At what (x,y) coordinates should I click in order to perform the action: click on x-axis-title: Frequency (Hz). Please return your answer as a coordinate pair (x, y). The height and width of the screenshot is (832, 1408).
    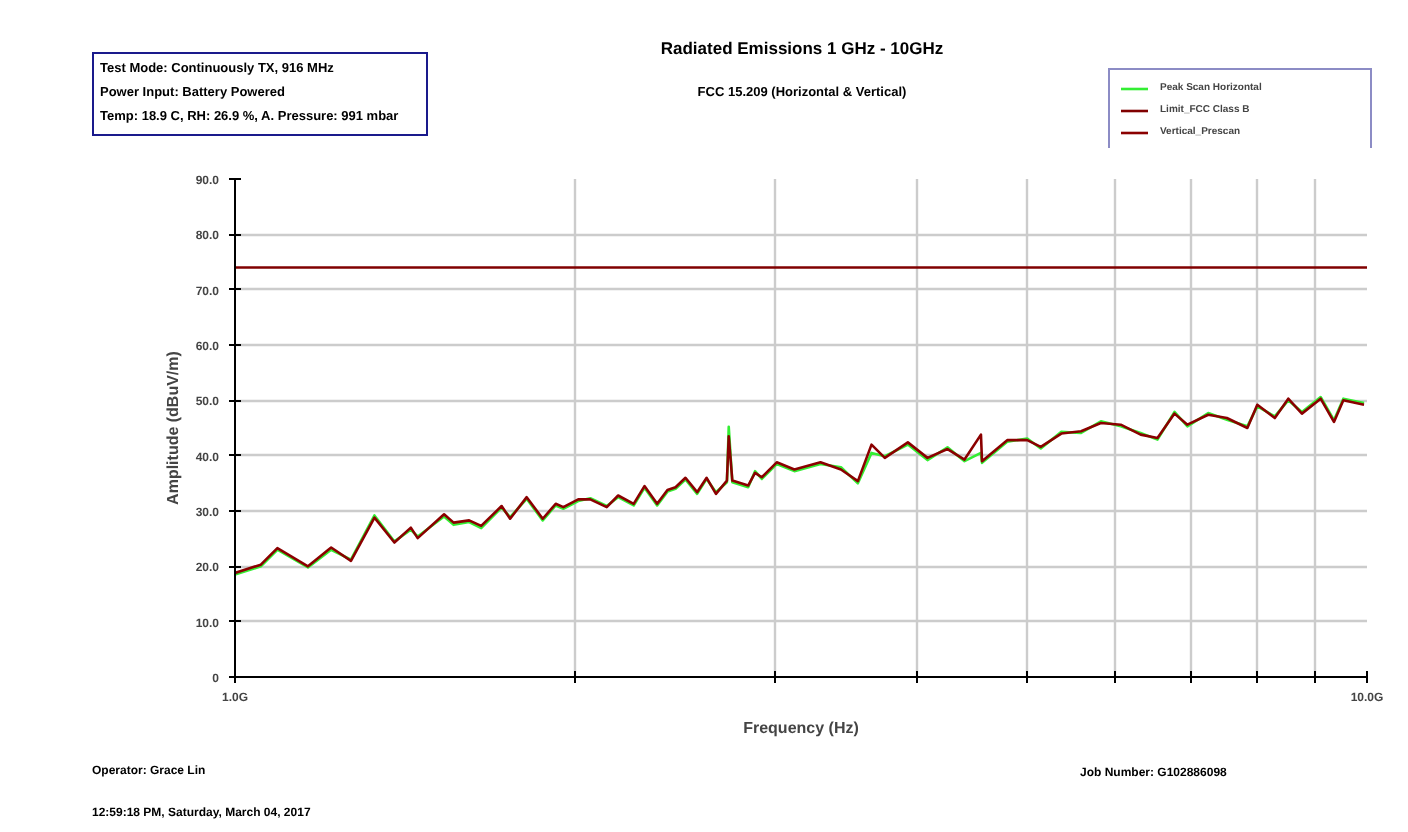
    Looking at the image, I should click on (801, 728).